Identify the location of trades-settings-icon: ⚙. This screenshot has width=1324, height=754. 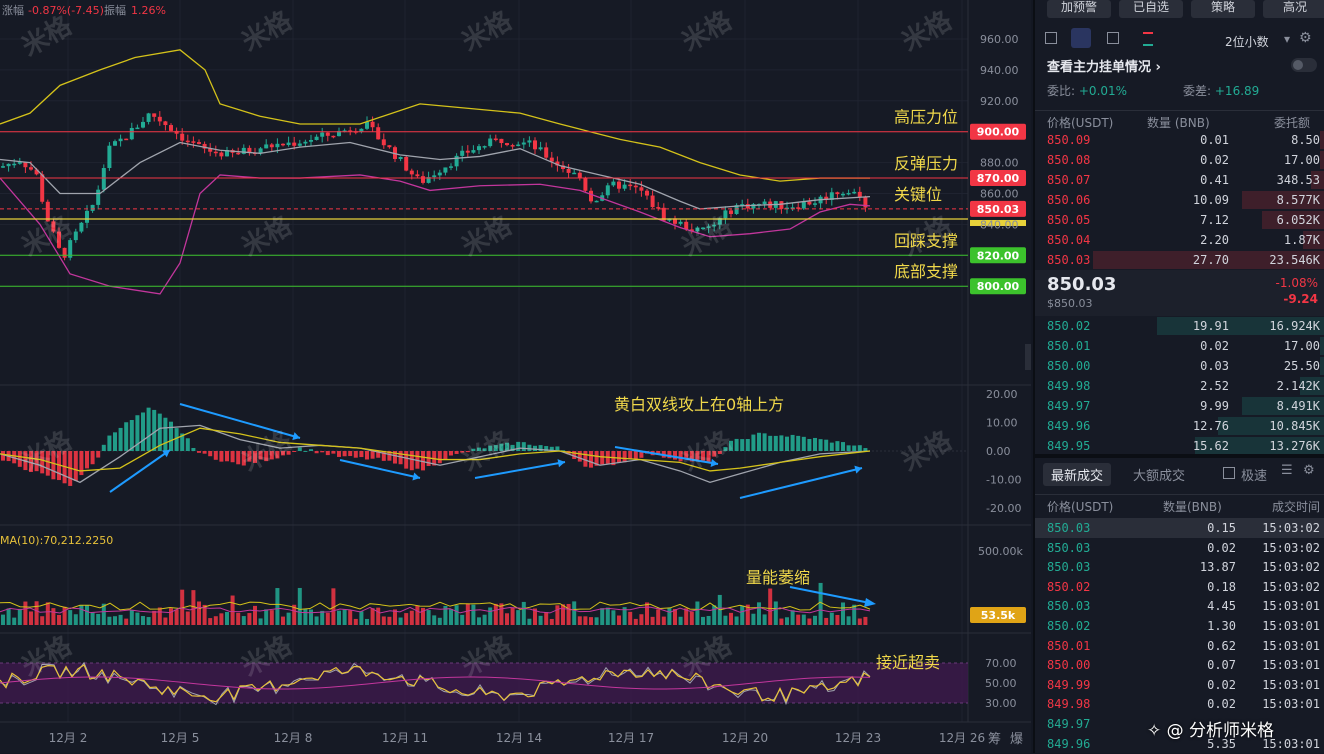
(1309, 470).